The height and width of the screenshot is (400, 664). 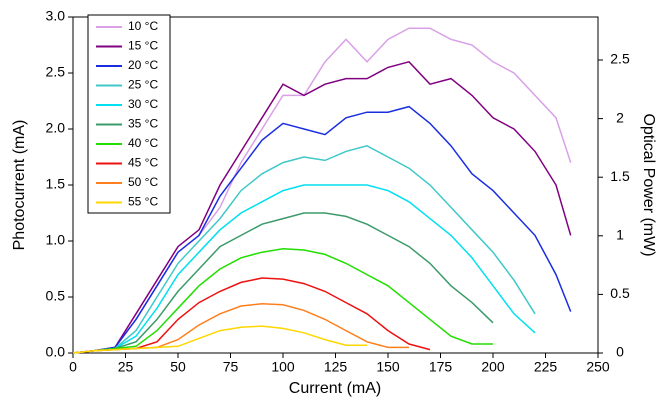 What do you see at coordinates (143, 182) in the screenshot?
I see `legend-label: 50 °C` at bounding box center [143, 182].